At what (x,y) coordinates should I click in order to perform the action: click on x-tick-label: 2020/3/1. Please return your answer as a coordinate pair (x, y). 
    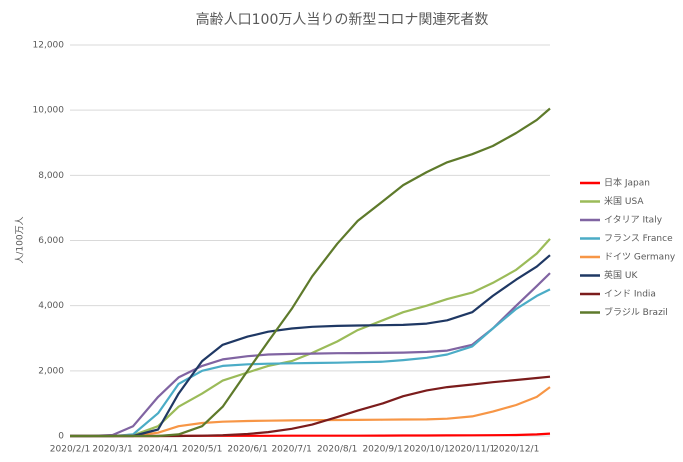
    Looking at the image, I should click on (112, 450).